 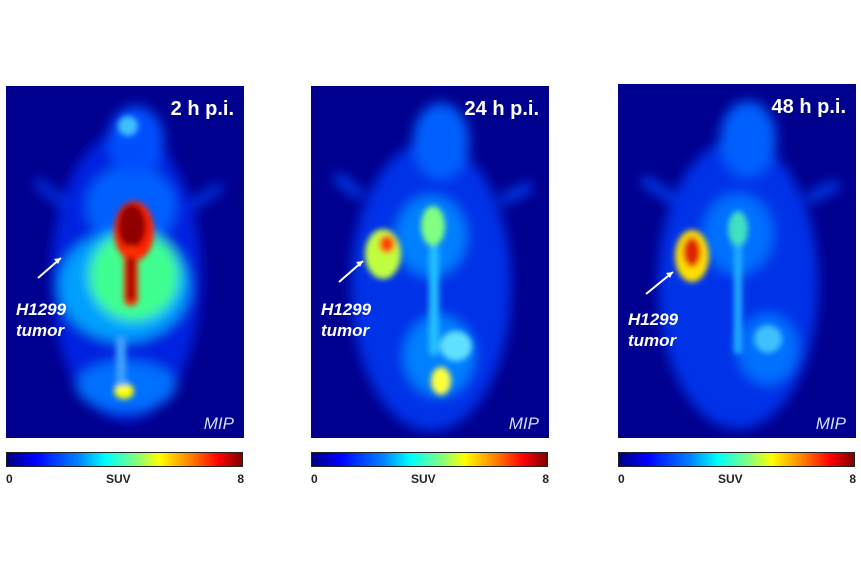 I want to click on mouse-scan-48h, so click(x=740, y=265).